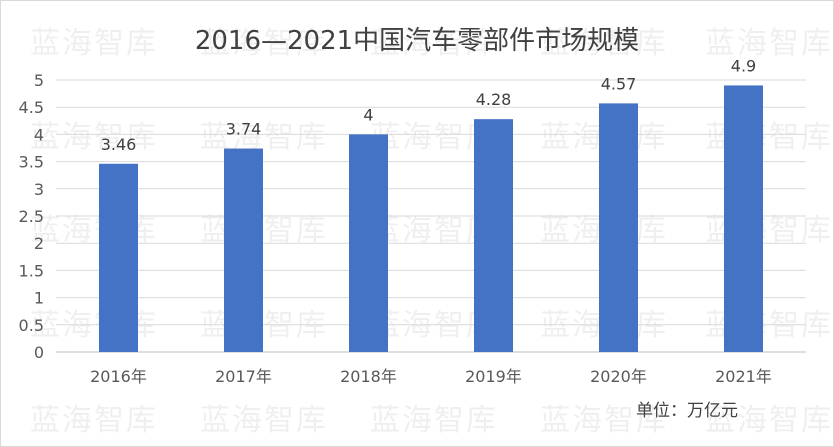 The width and height of the screenshot is (834, 447). I want to click on y-tick-label: 1.5, so click(31, 270).